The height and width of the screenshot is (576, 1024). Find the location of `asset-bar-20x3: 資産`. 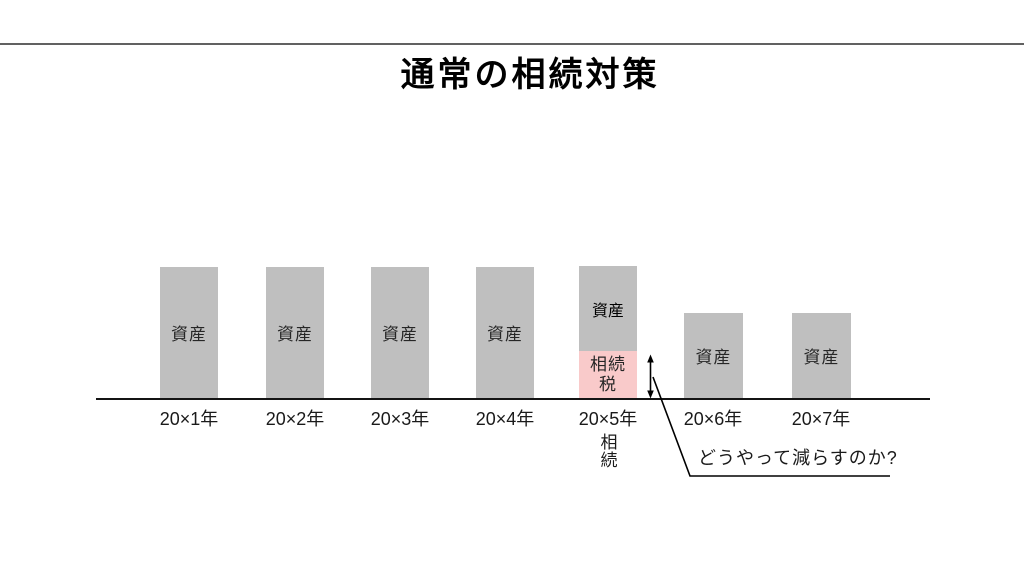

asset-bar-20x3: 資産 is located at coordinates (400, 332).